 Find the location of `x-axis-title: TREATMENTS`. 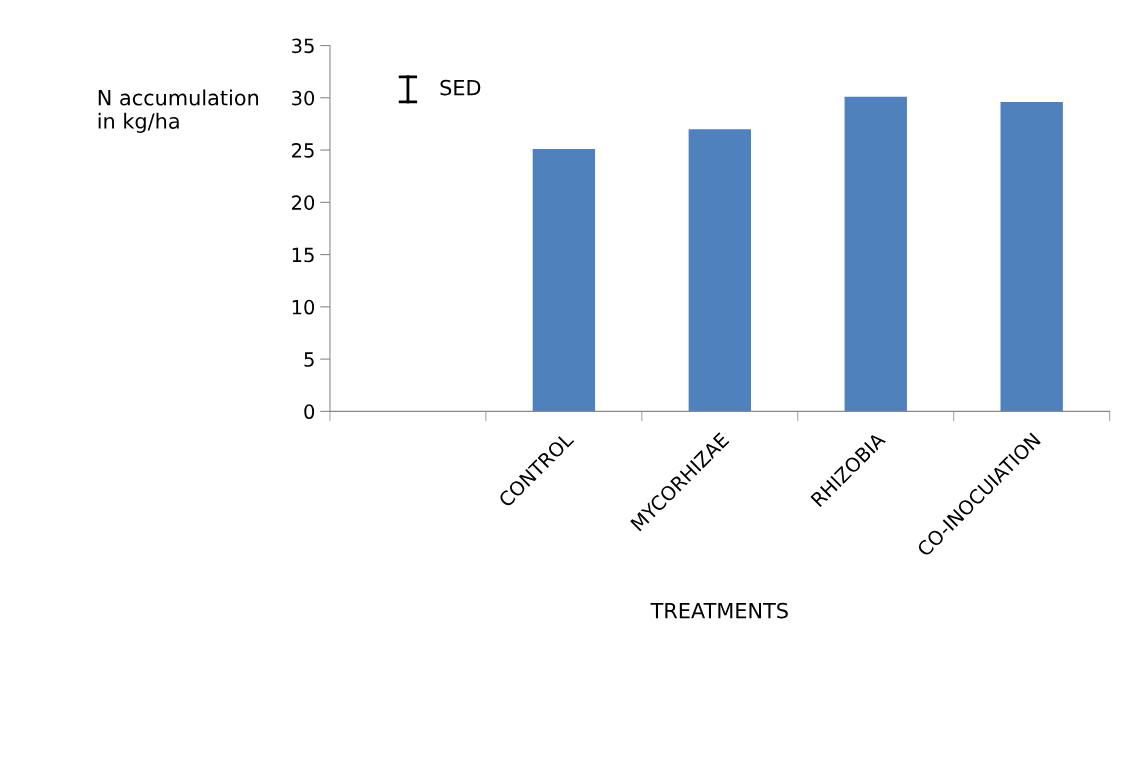

x-axis-title: TREATMENTS is located at coordinates (719, 610).